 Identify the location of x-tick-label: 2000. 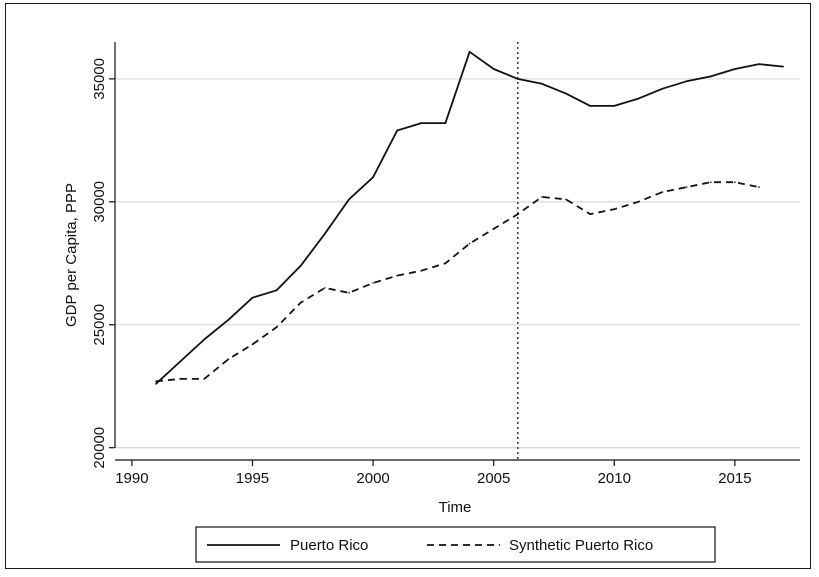
(372, 478).